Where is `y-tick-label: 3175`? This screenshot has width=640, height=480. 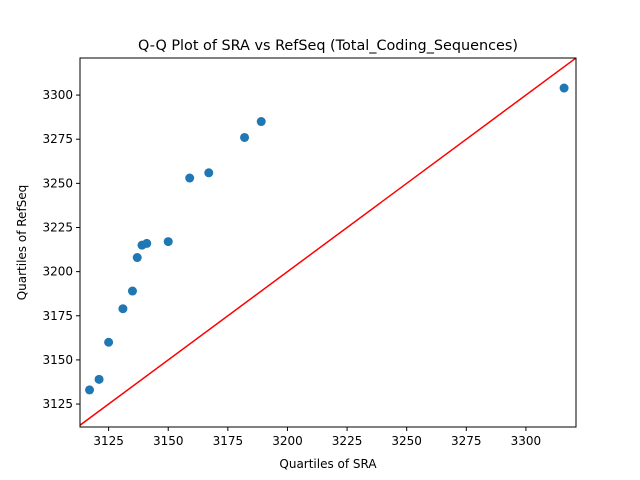 y-tick-label: 3175 is located at coordinates (57, 316).